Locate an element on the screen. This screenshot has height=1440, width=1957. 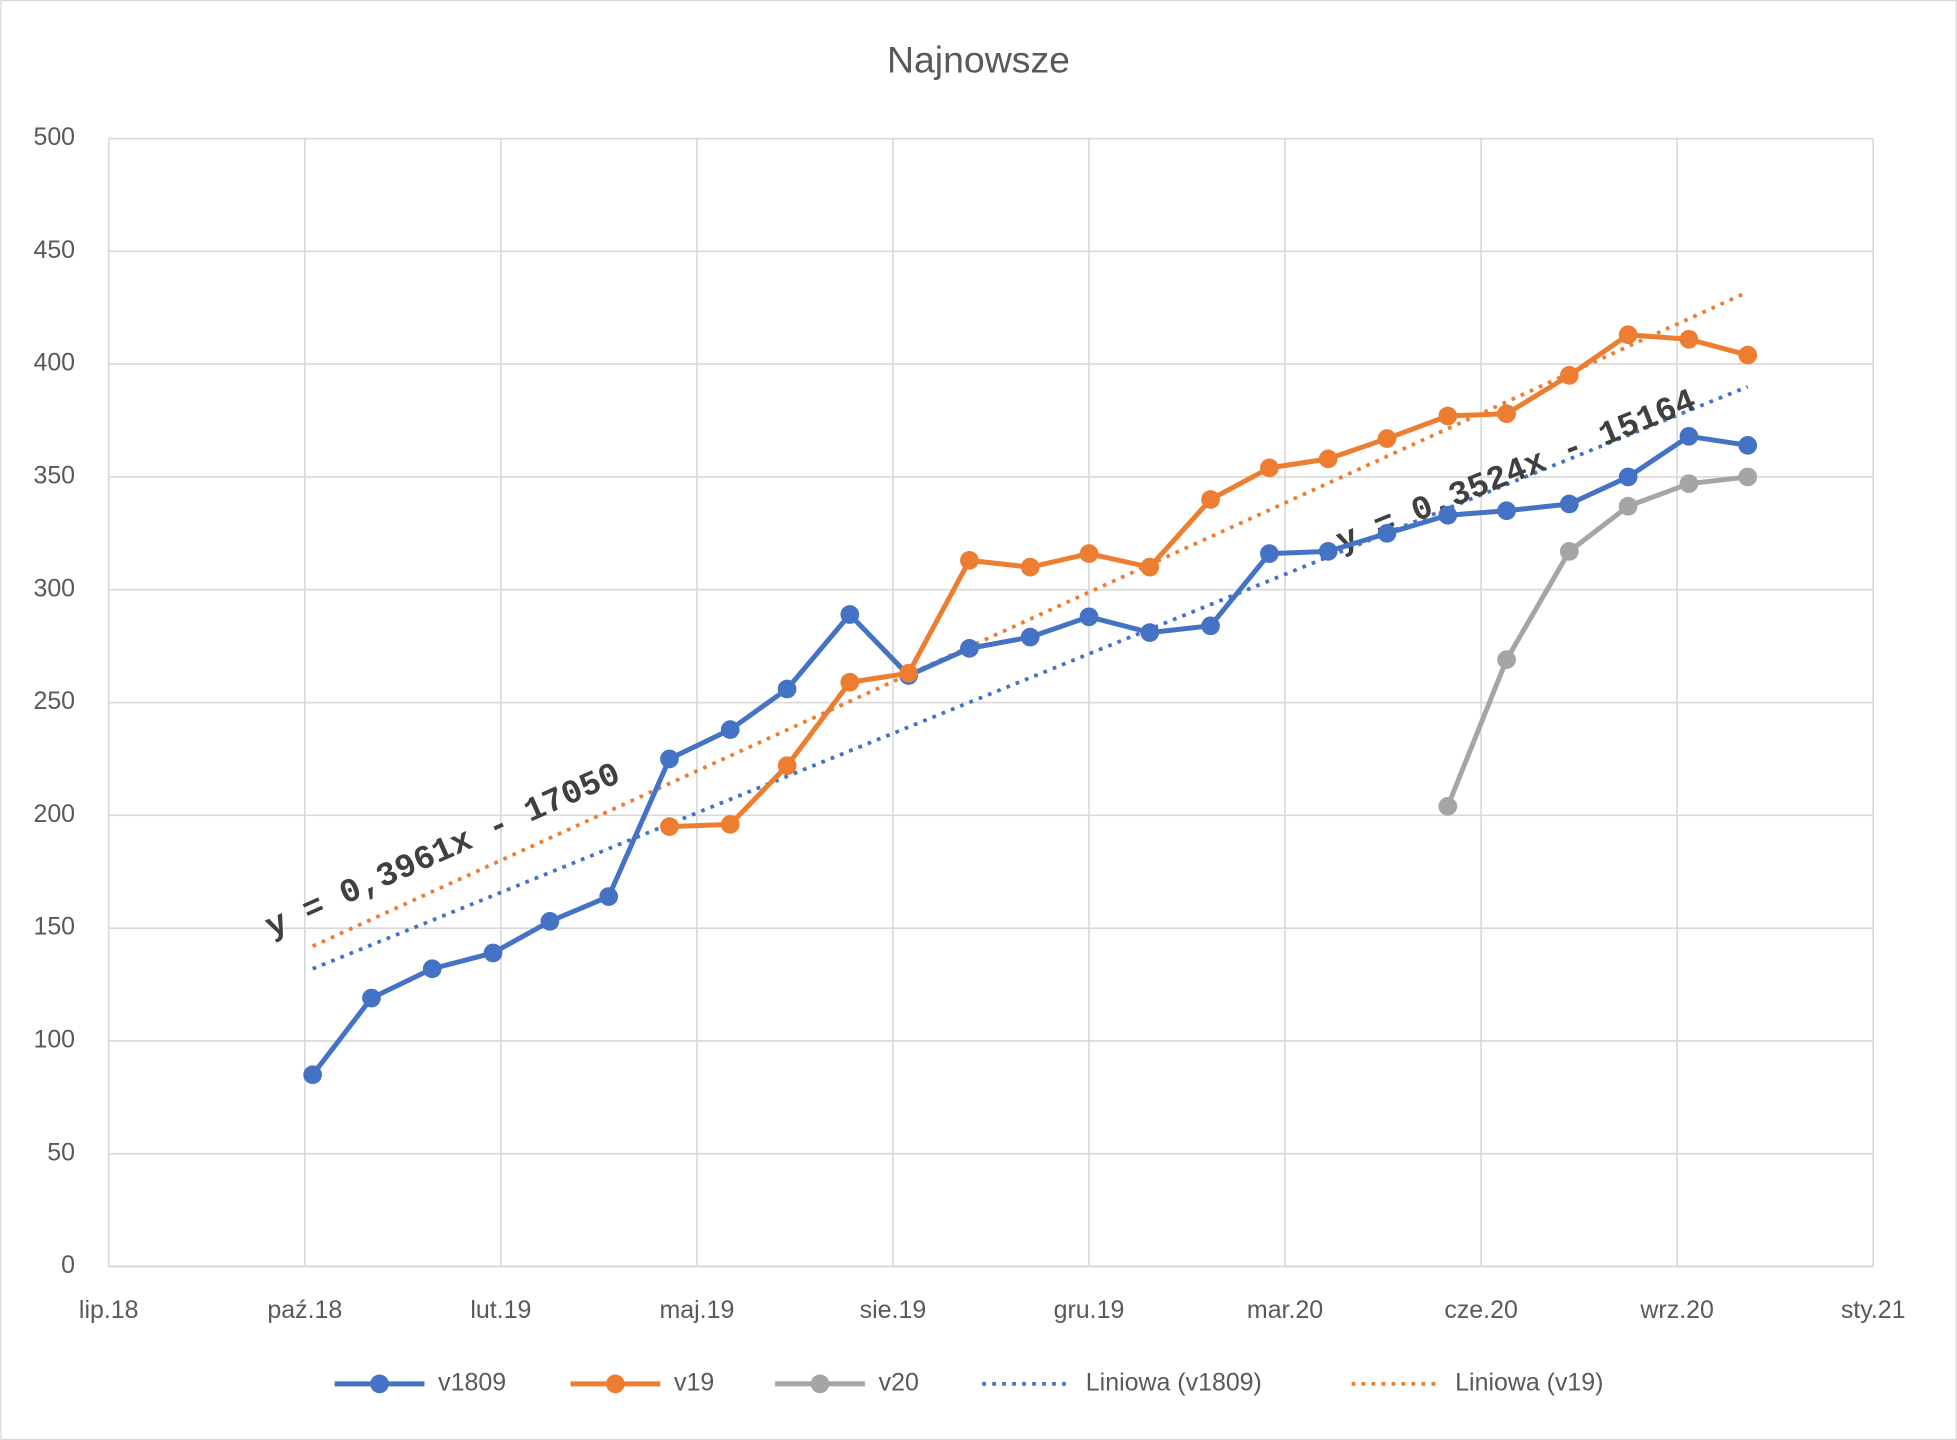
legend-label: Liniowa (v1809) is located at coordinates (1174, 1382).